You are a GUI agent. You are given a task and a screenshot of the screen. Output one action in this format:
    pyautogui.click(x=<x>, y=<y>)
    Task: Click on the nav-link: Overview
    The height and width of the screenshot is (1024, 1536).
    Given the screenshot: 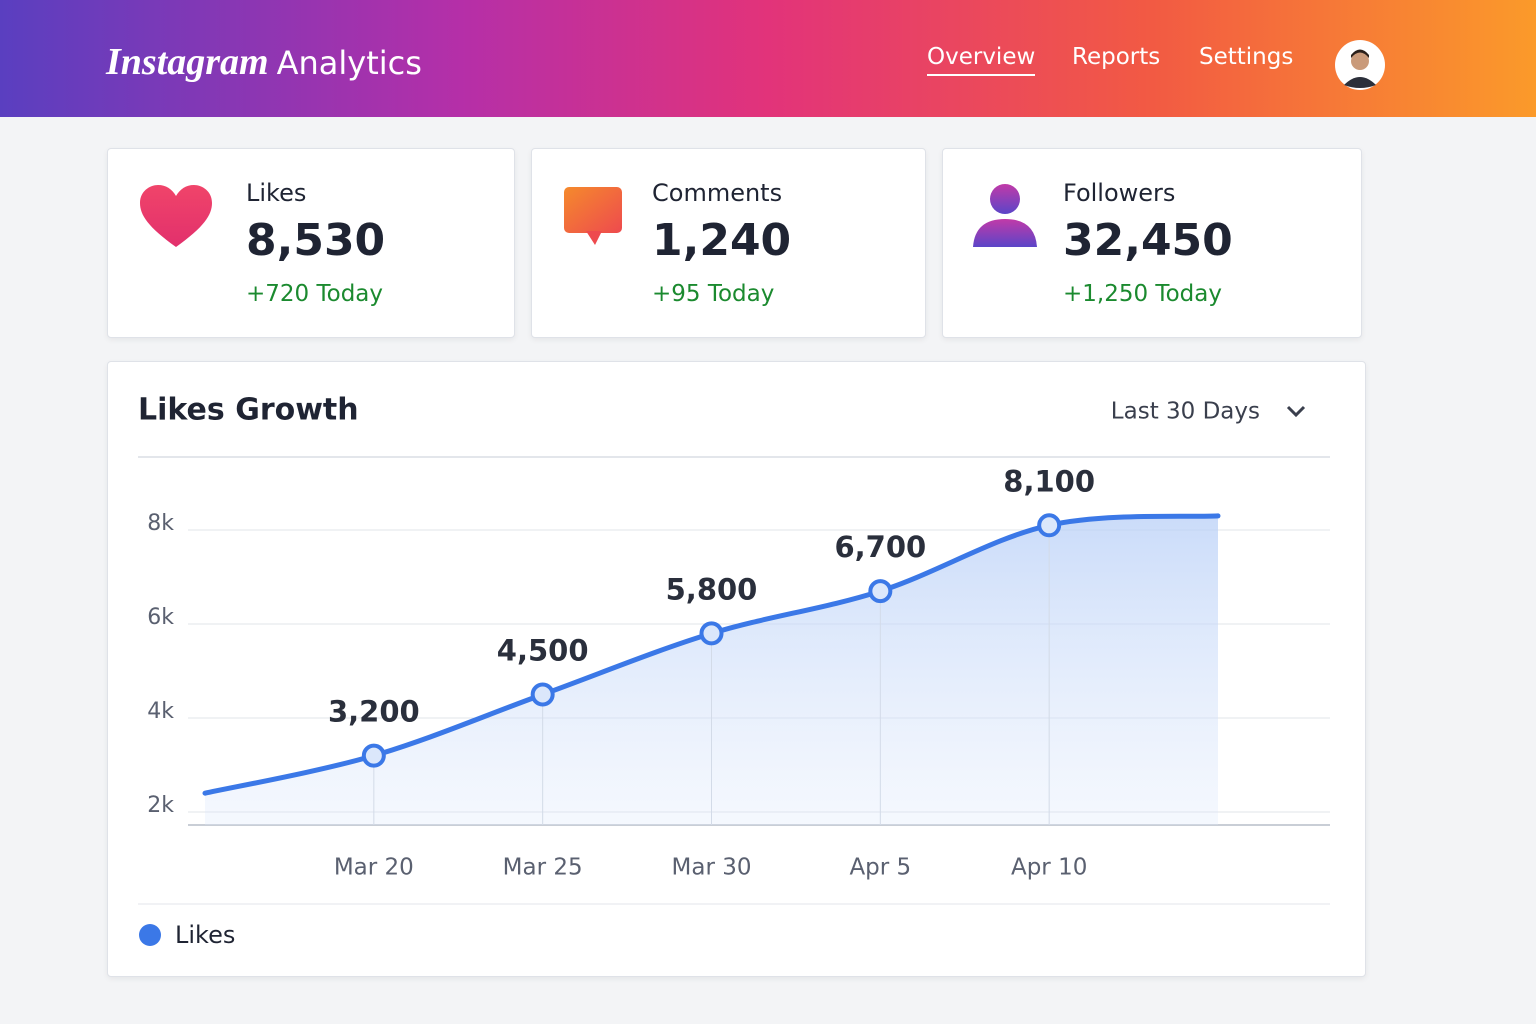 What is the action you would take?
    pyautogui.click(x=981, y=60)
    